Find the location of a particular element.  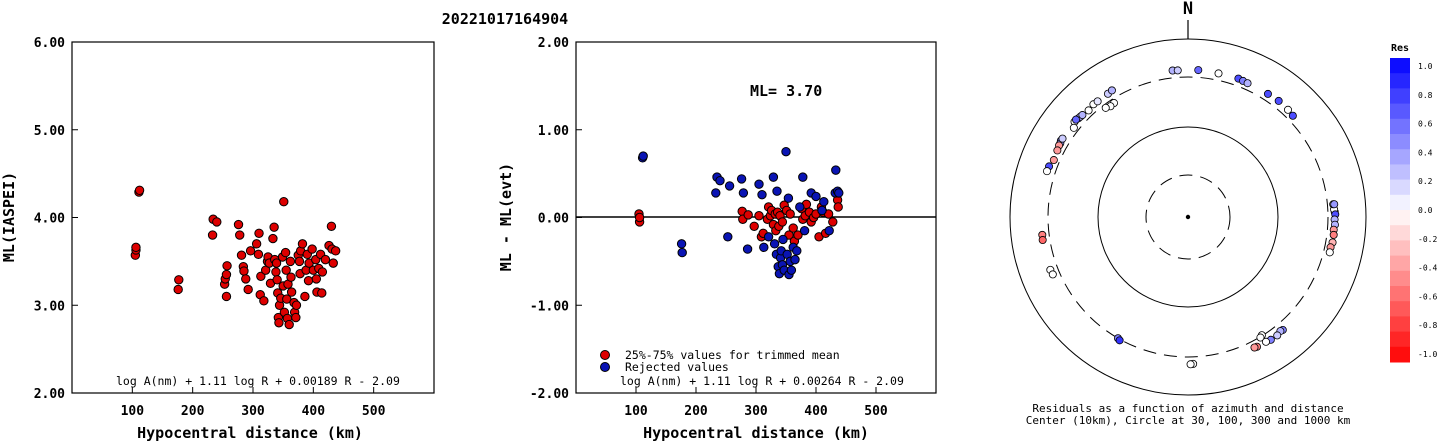

y-tick-label: 0.00 is located at coordinates (553, 219).